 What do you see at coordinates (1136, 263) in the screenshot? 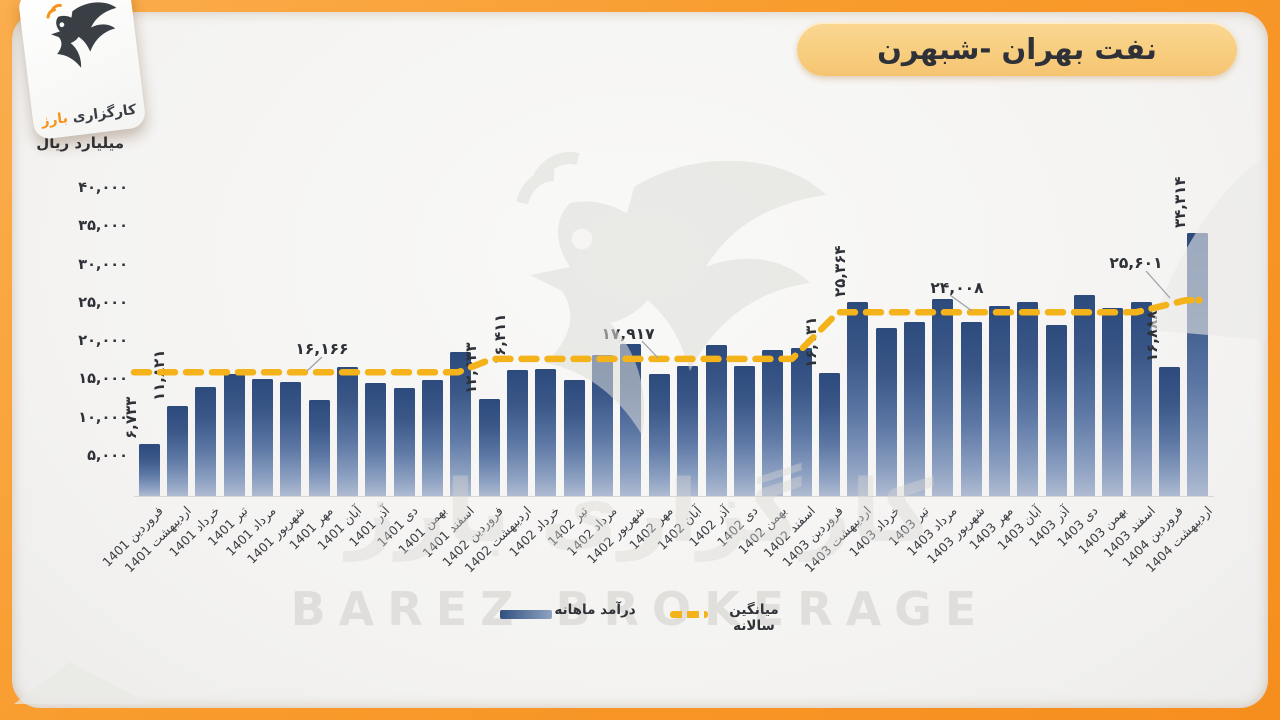
I see `yearly-average-label: ۲۵,۶۰۱` at bounding box center [1136, 263].